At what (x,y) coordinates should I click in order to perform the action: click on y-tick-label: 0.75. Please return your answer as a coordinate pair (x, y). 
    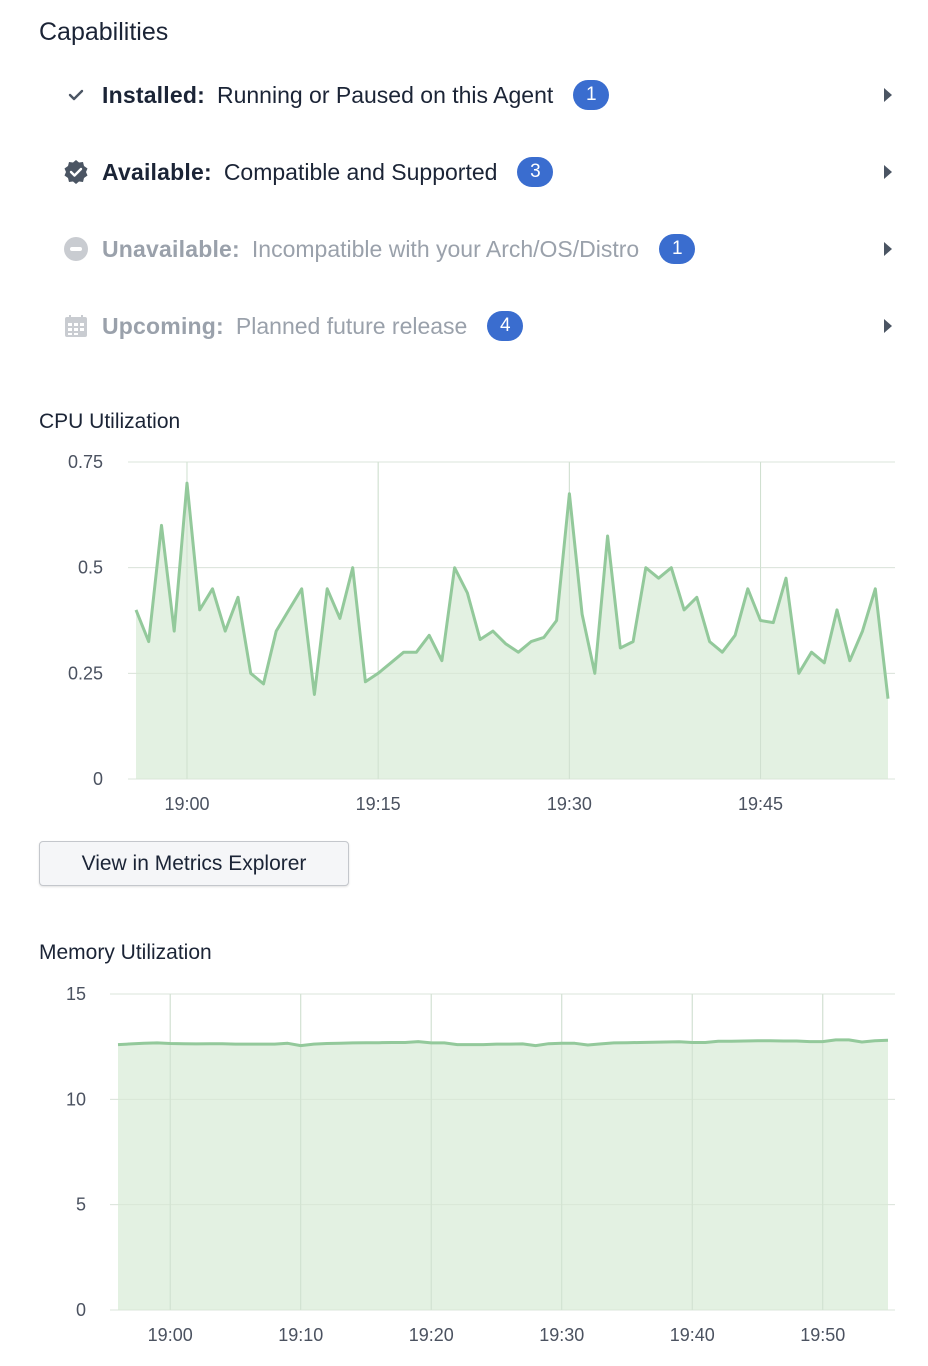
    Looking at the image, I should click on (85, 462).